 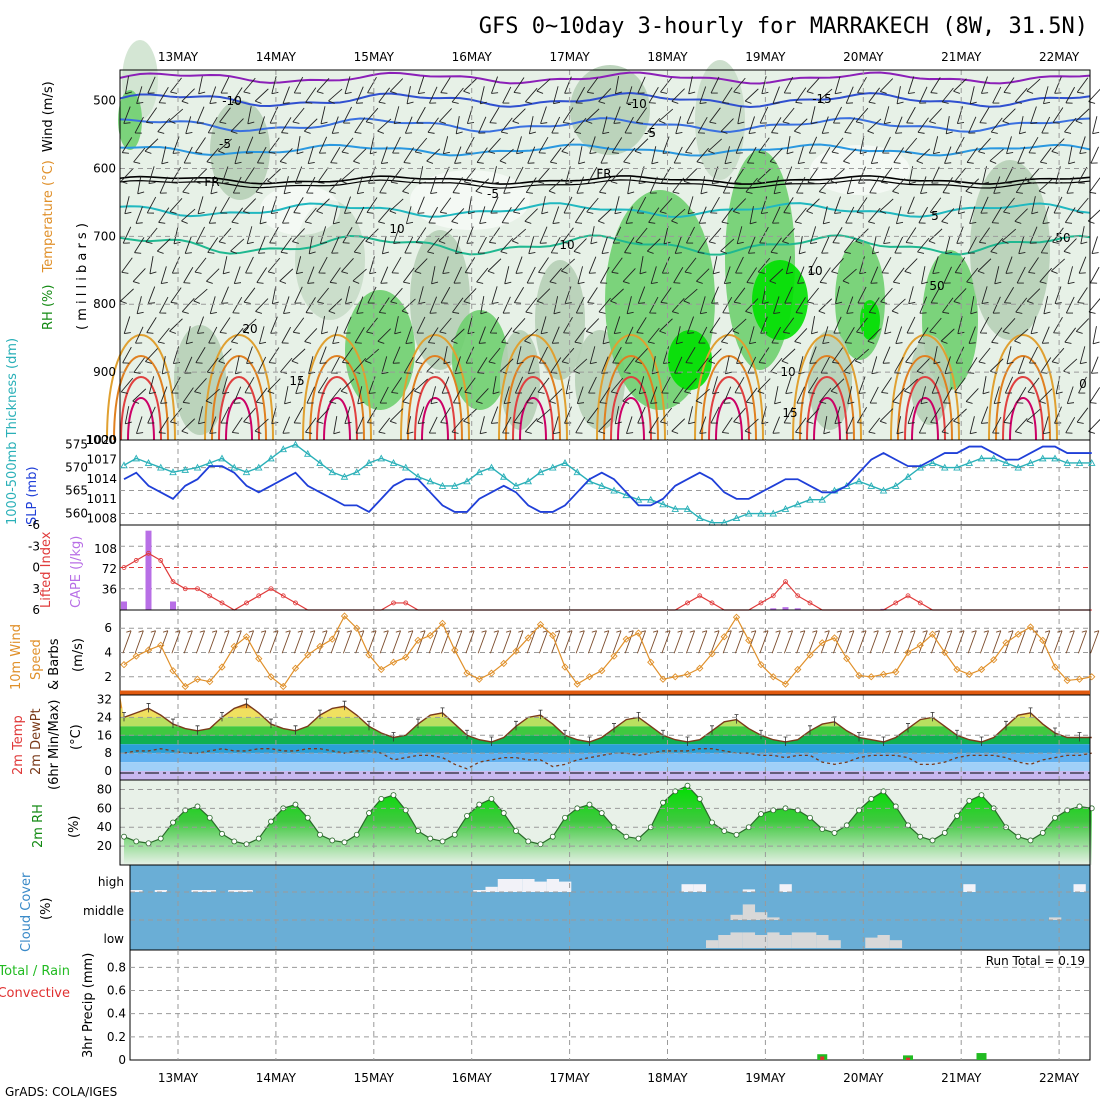 I want to click on temp-tick: 32, so click(x=104, y=699).